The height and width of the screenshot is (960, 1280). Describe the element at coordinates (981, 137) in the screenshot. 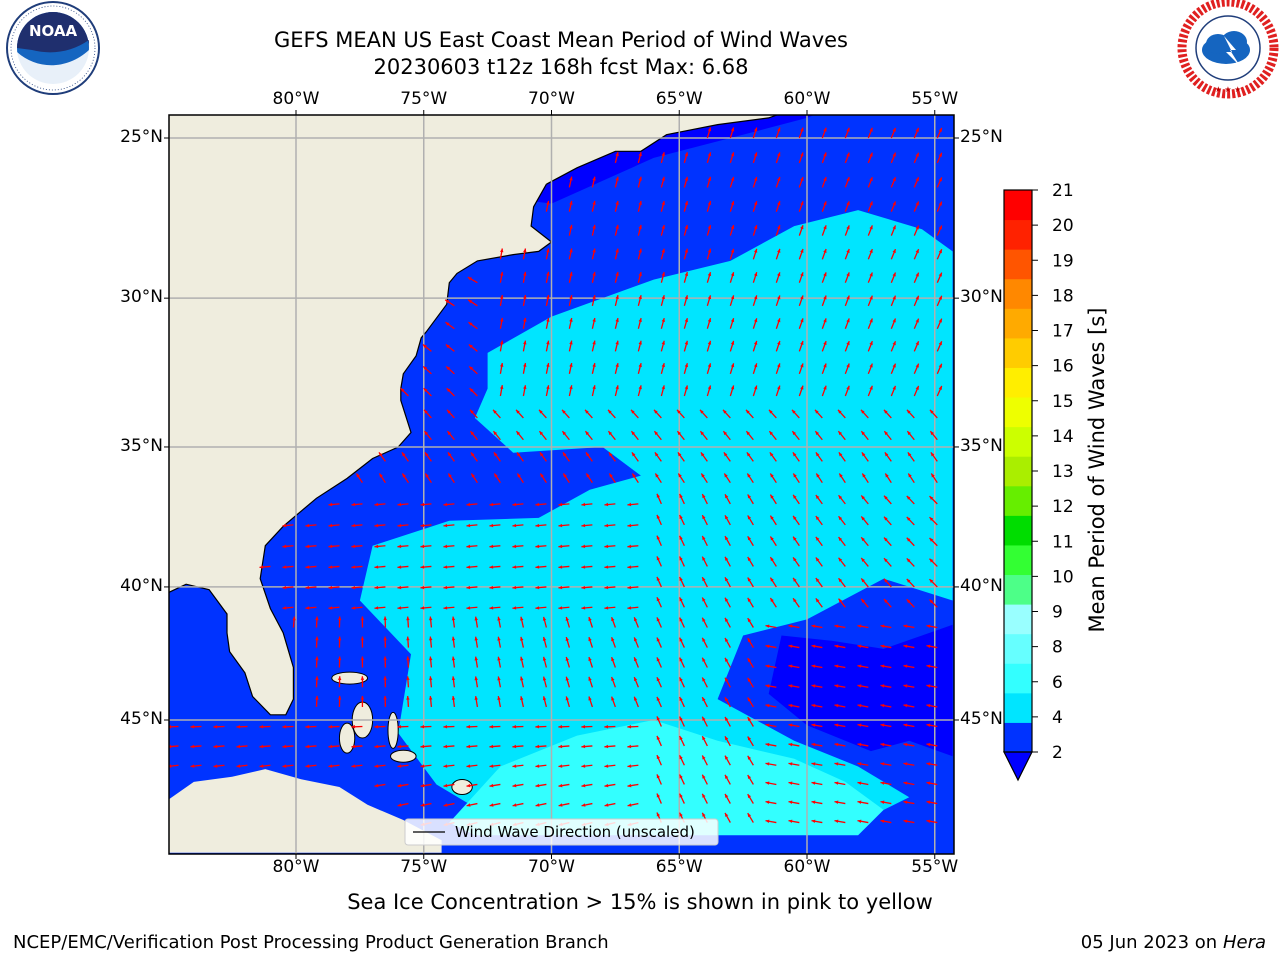

I see `lat-tick-right: 25°N` at that location.